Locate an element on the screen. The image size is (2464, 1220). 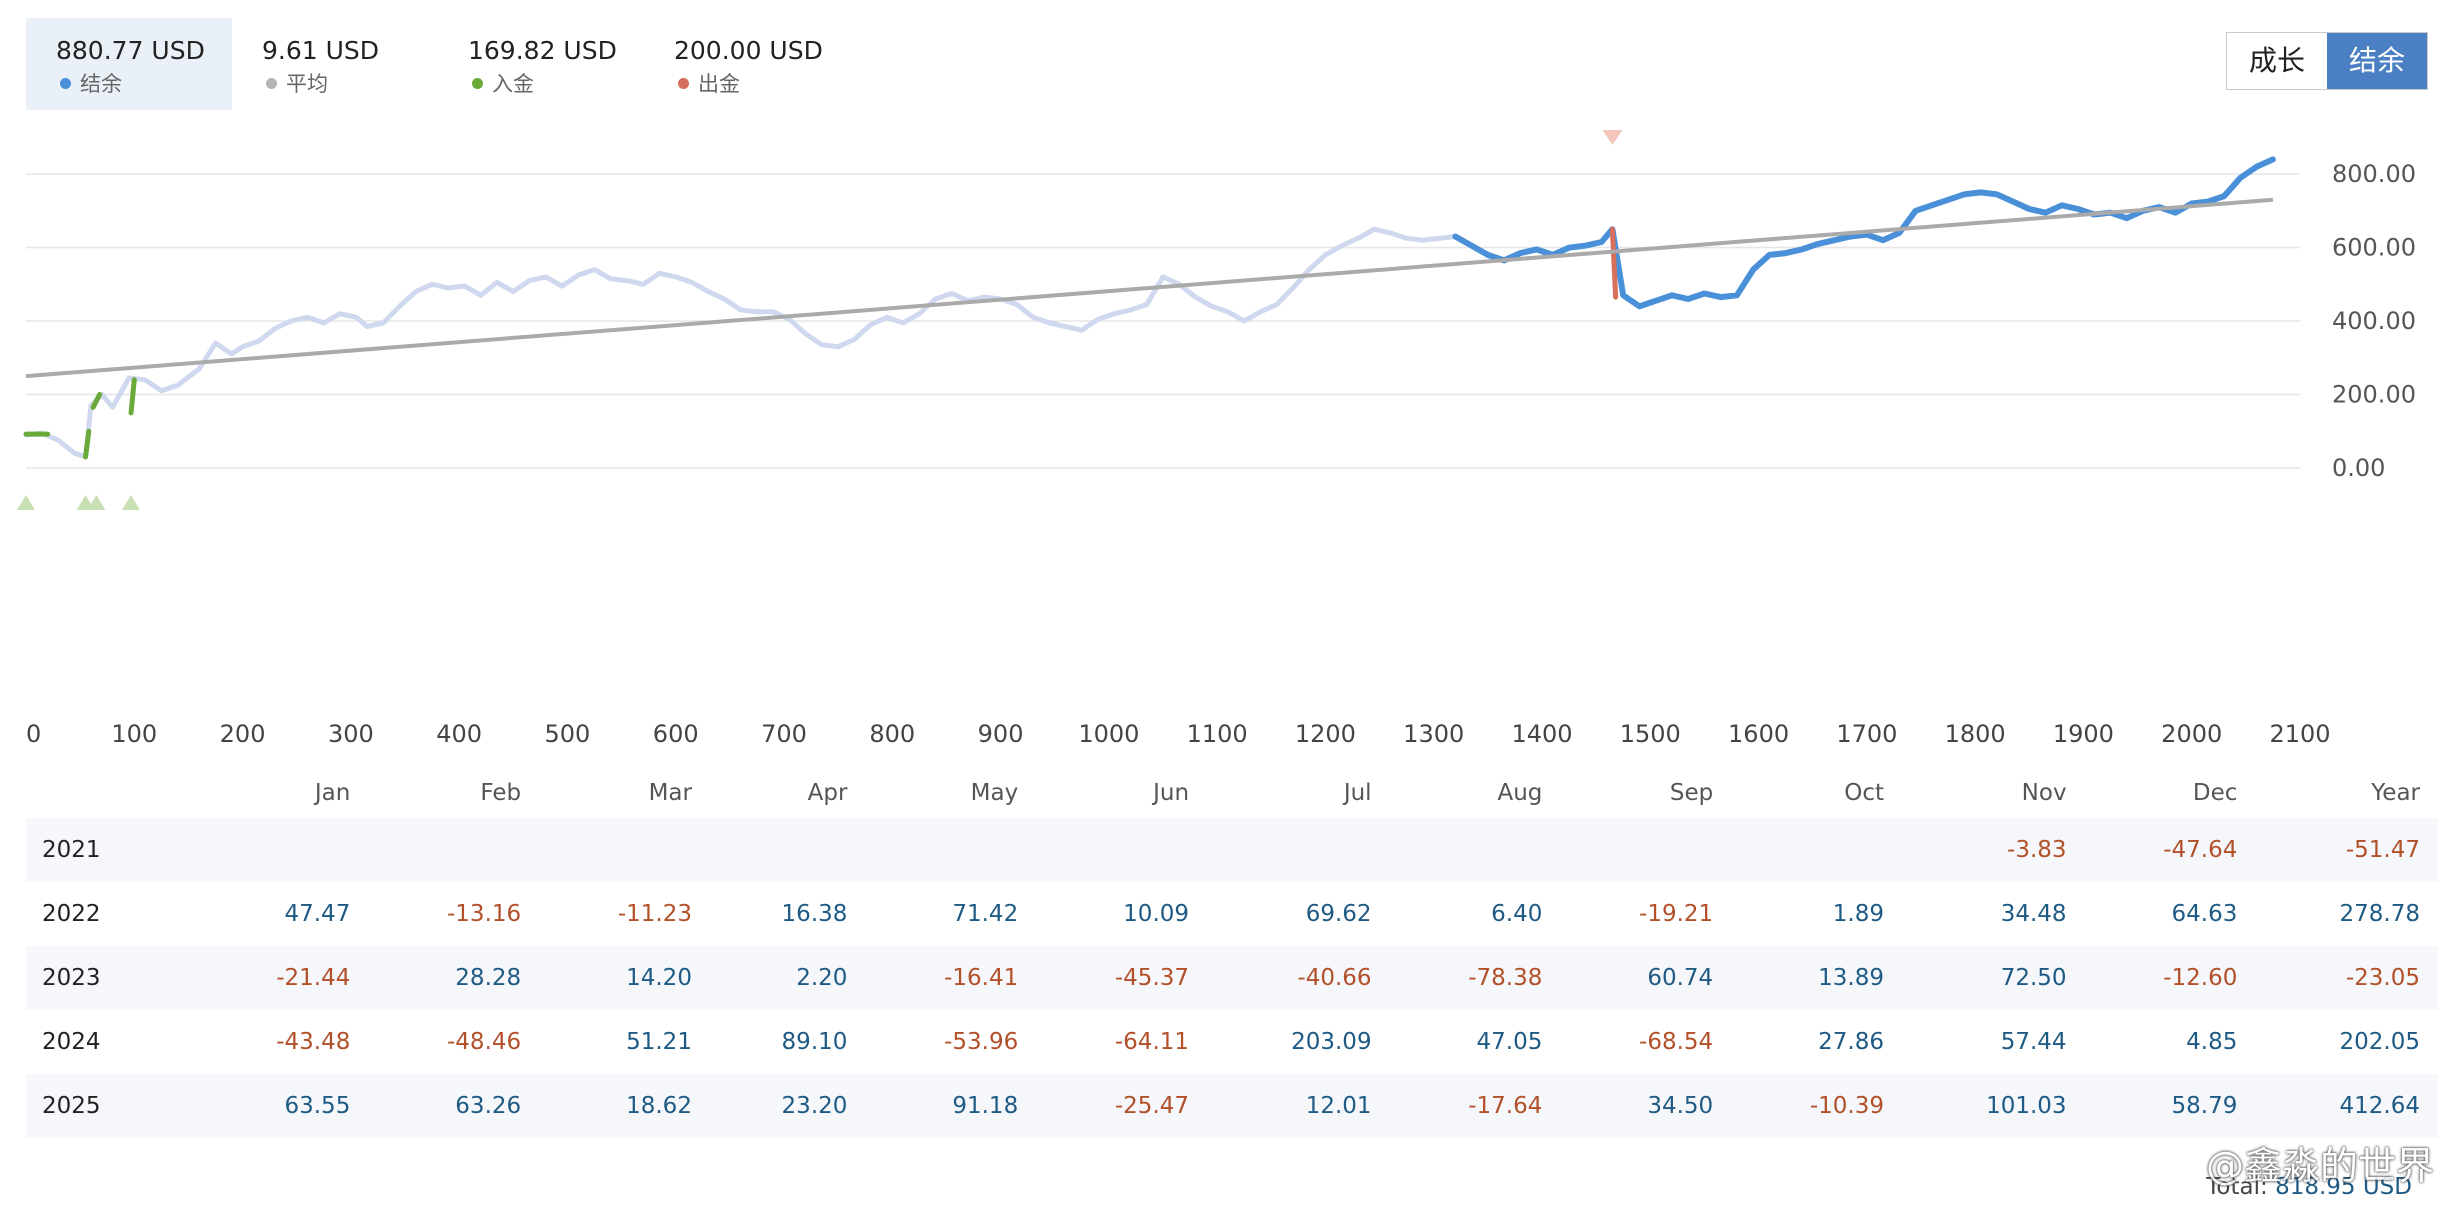
trend-line is located at coordinates (1149, 288).